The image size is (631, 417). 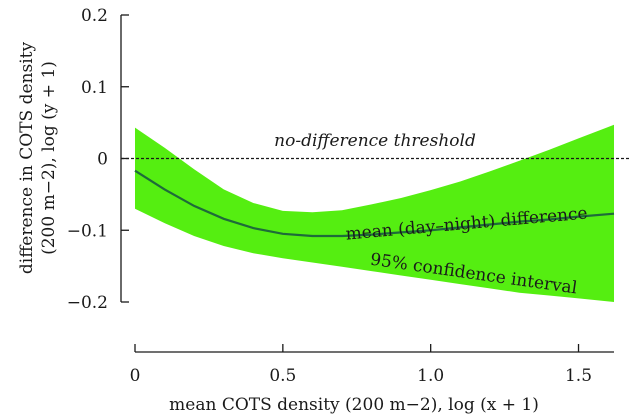 What do you see at coordinates (49, 158) in the screenshot?
I see `y-axis-title-line2: (200 m−2), log (y + 1)` at bounding box center [49, 158].